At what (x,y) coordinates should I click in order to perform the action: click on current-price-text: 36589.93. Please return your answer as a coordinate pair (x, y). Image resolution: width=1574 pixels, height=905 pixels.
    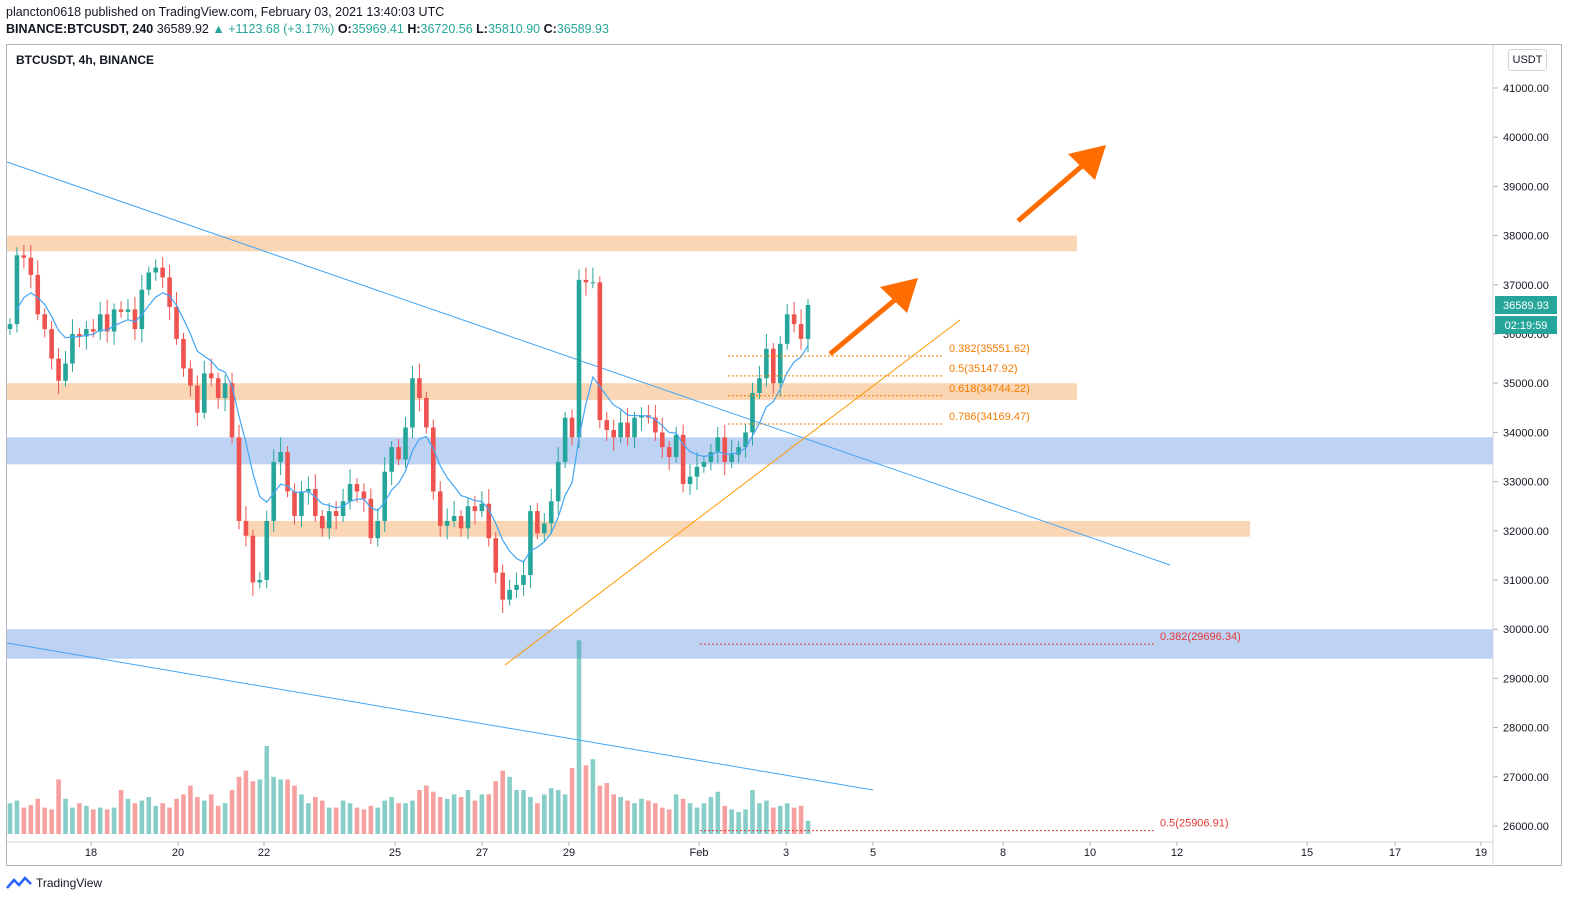
    Looking at the image, I should click on (1526, 306).